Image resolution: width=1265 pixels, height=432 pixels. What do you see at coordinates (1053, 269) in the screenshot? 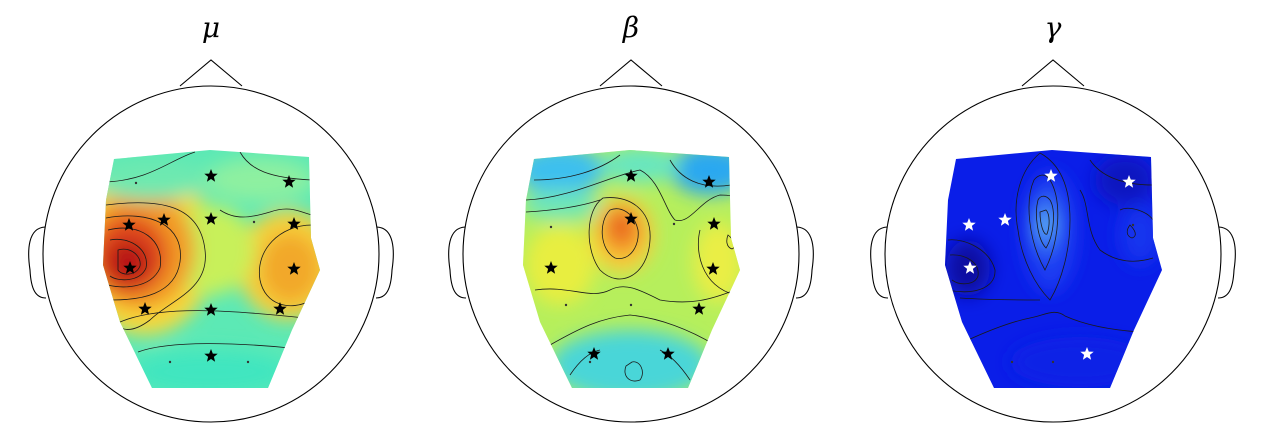
I see `heatmap-gamma` at bounding box center [1053, 269].